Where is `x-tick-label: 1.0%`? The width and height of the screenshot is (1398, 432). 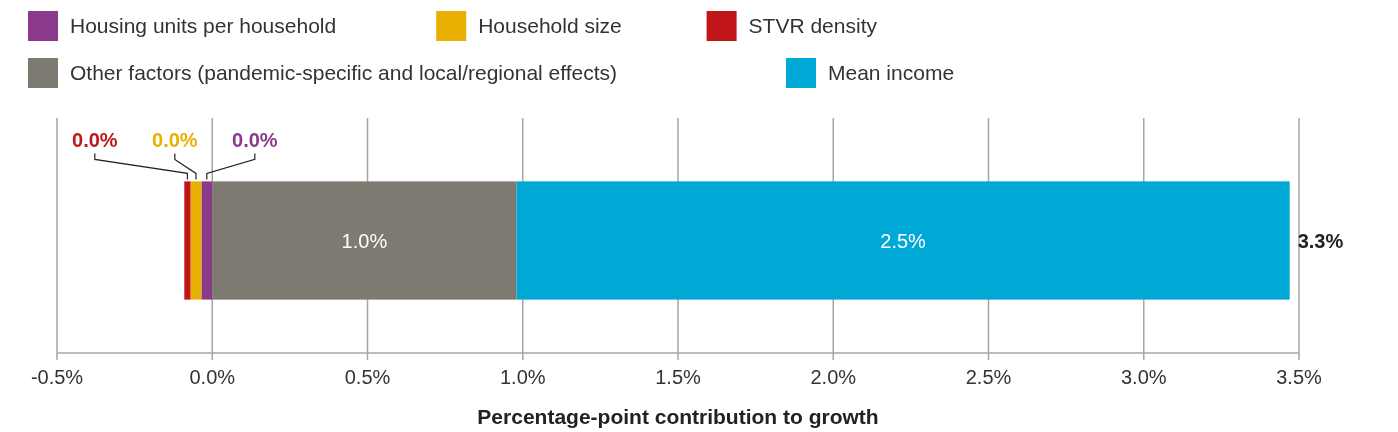 x-tick-label: 1.0% is located at coordinates (522, 377).